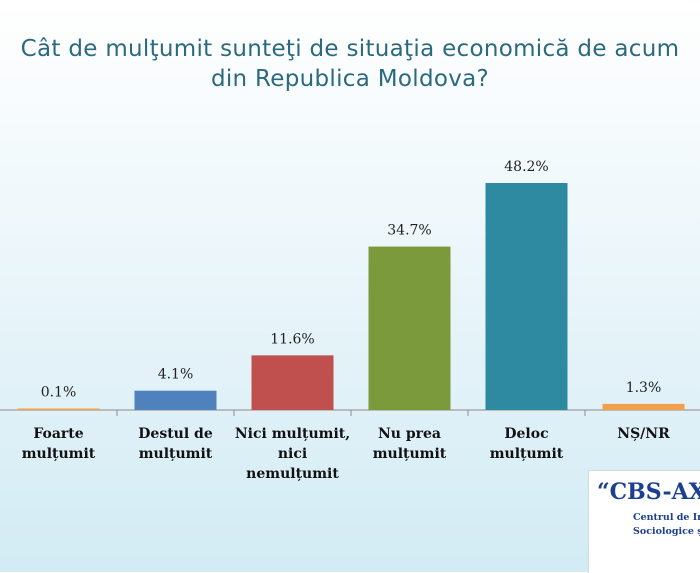 This screenshot has width=700, height=573. What do you see at coordinates (59, 444) in the screenshot?
I see `category-label: Foarte mulțumit` at bounding box center [59, 444].